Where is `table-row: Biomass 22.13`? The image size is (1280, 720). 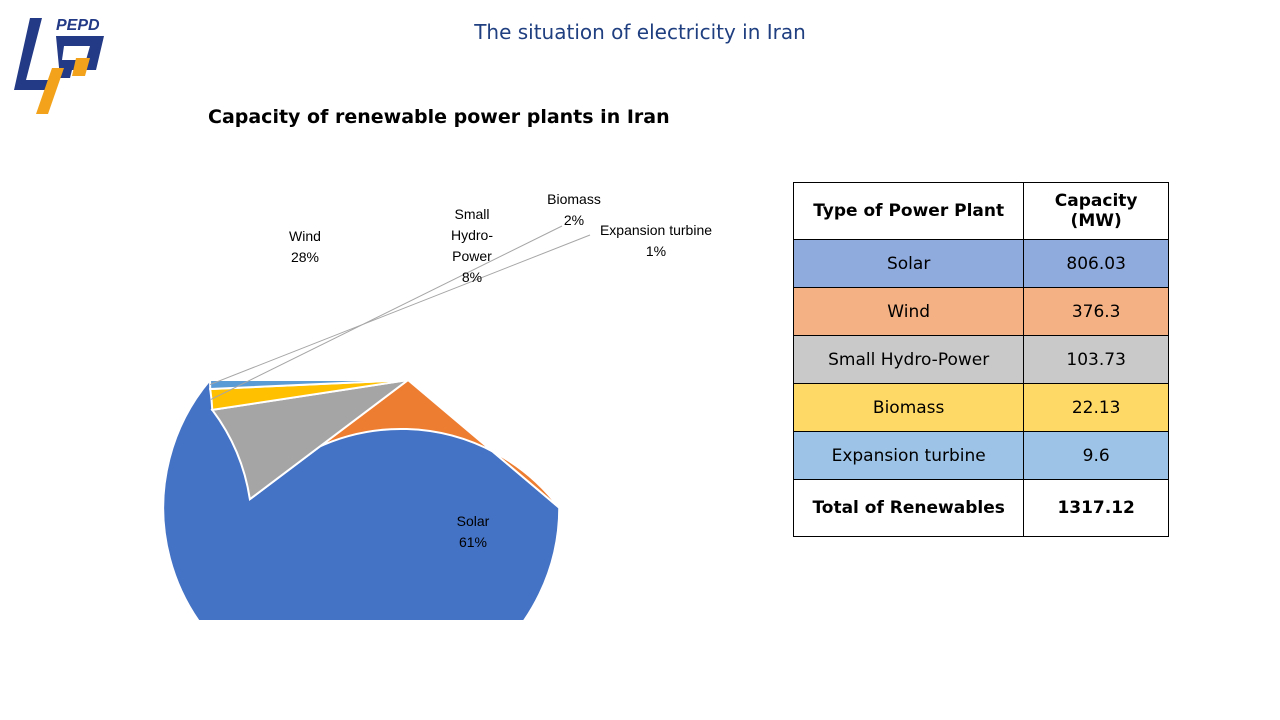 table-row: Biomass 22.13 is located at coordinates (980, 407).